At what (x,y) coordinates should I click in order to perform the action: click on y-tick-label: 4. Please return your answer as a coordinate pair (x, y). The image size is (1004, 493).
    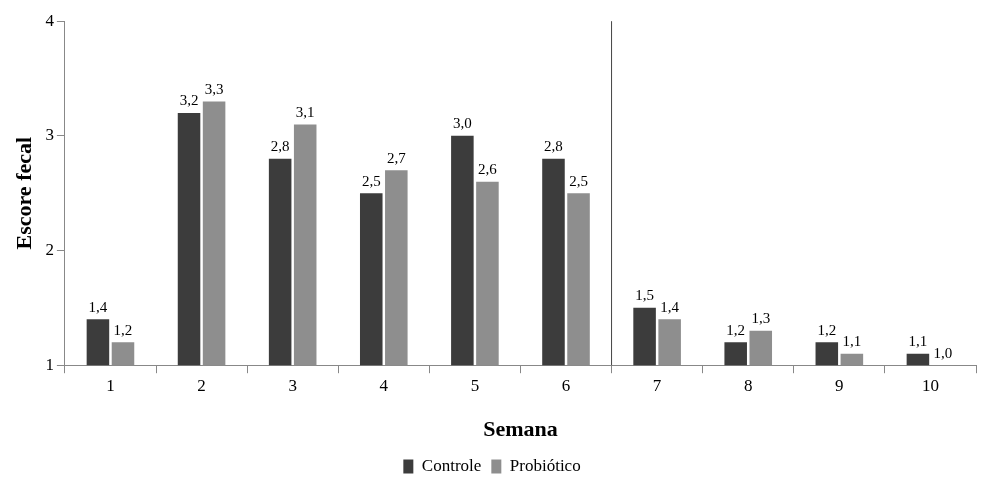
    Looking at the image, I should click on (50, 20).